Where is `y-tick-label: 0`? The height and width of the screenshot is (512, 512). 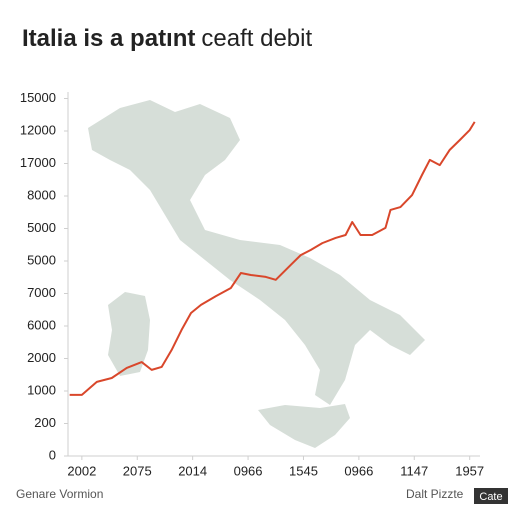 y-tick-label: 0 is located at coordinates (52, 454).